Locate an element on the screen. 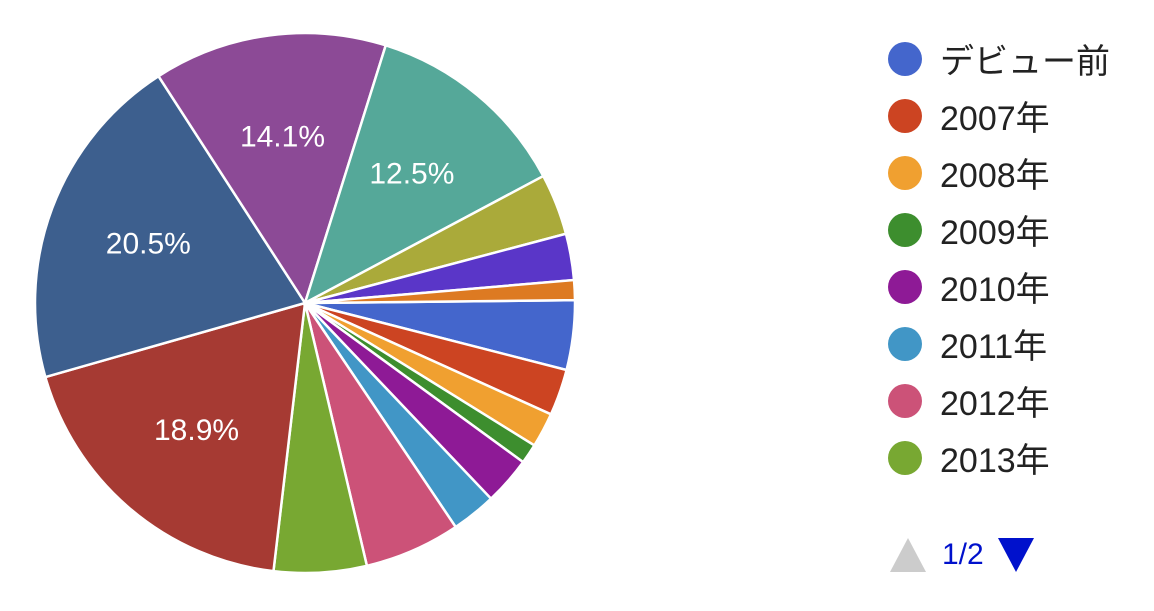  legend-label: 2011年 is located at coordinates (994, 347).